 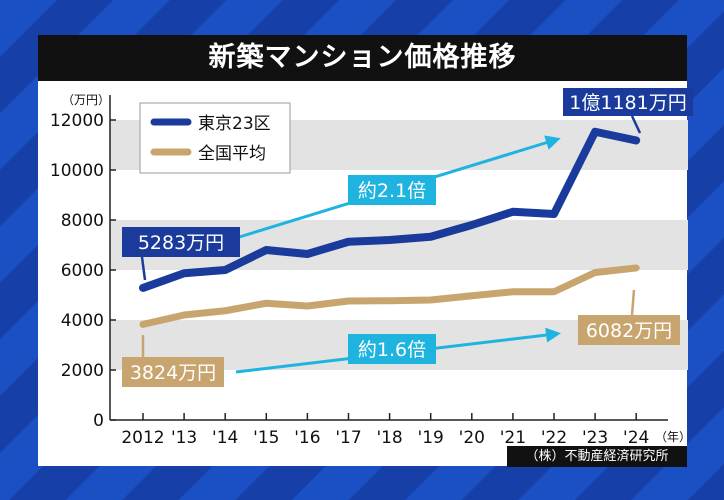 I want to click on x-tick-label: '22, so click(x=554, y=438).